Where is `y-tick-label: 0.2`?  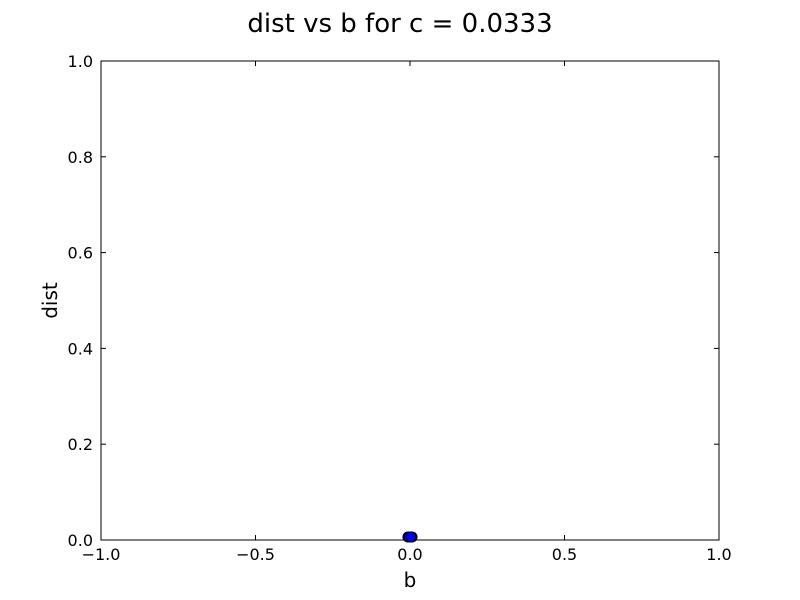
y-tick-label: 0.2 is located at coordinates (80, 444).